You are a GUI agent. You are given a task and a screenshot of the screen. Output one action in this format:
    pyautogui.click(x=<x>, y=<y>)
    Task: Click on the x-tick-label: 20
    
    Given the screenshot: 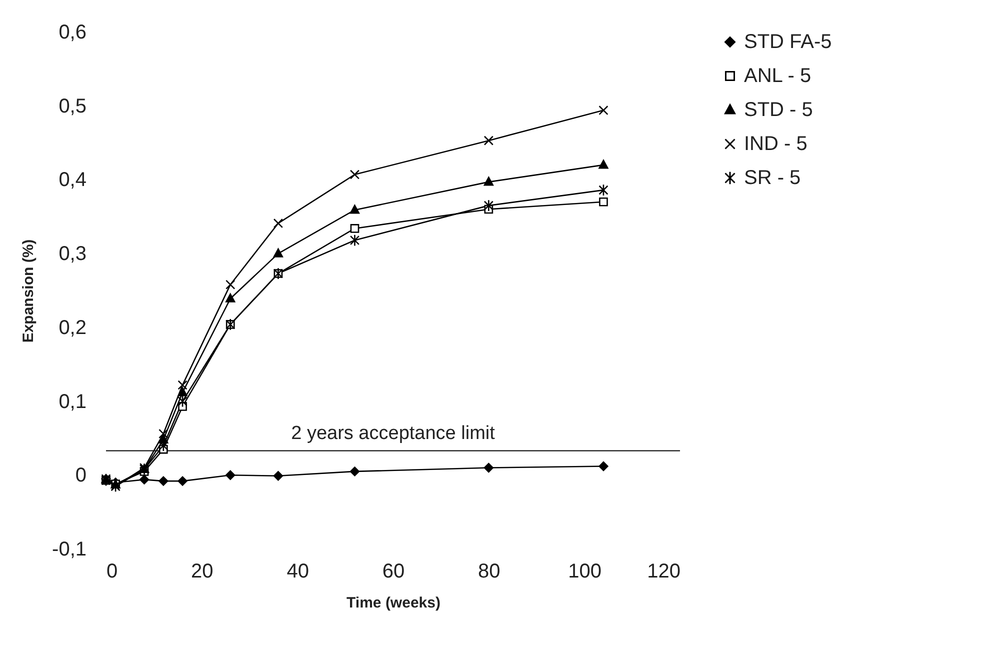 What is the action you would take?
    pyautogui.click(x=202, y=571)
    